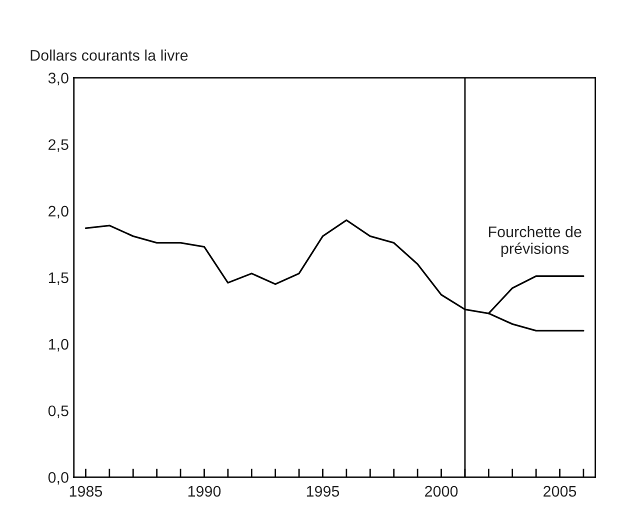 This screenshot has height=529, width=626. What do you see at coordinates (441, 491) in the screenshot?
I see `x-tick-label: 2000` at bounding box center [441, 491].